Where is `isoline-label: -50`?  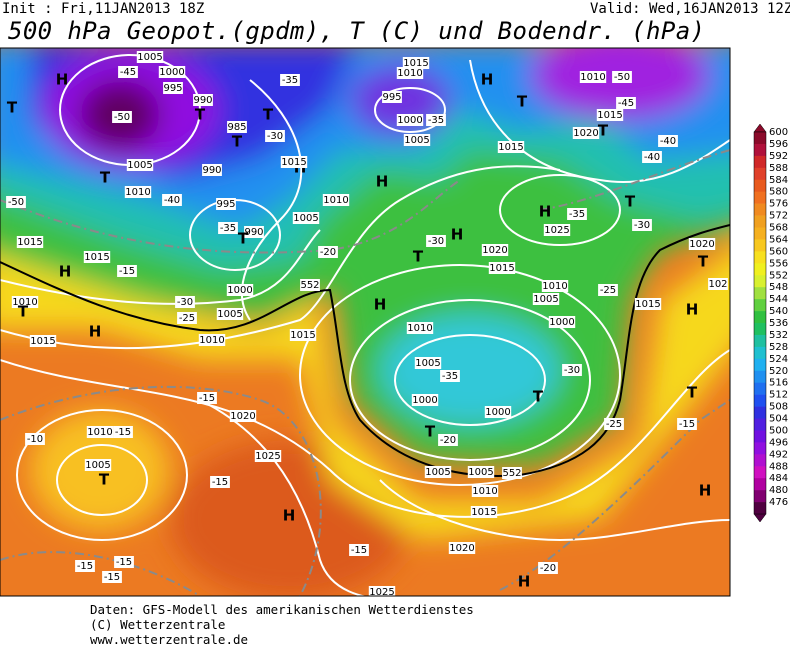 isoline-label: -50 is located at coordinates (16, 202).